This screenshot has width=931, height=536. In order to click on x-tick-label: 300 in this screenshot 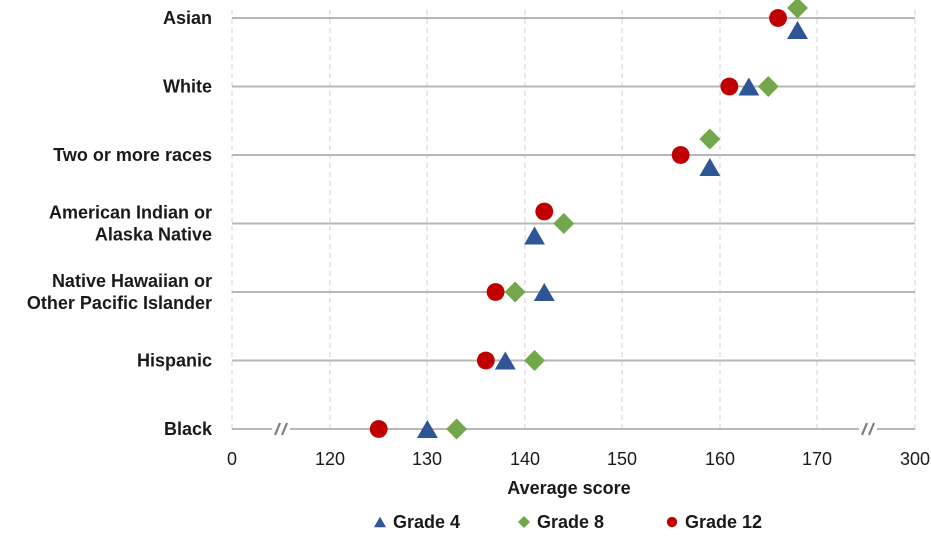, I will do `click(915, 459)`.